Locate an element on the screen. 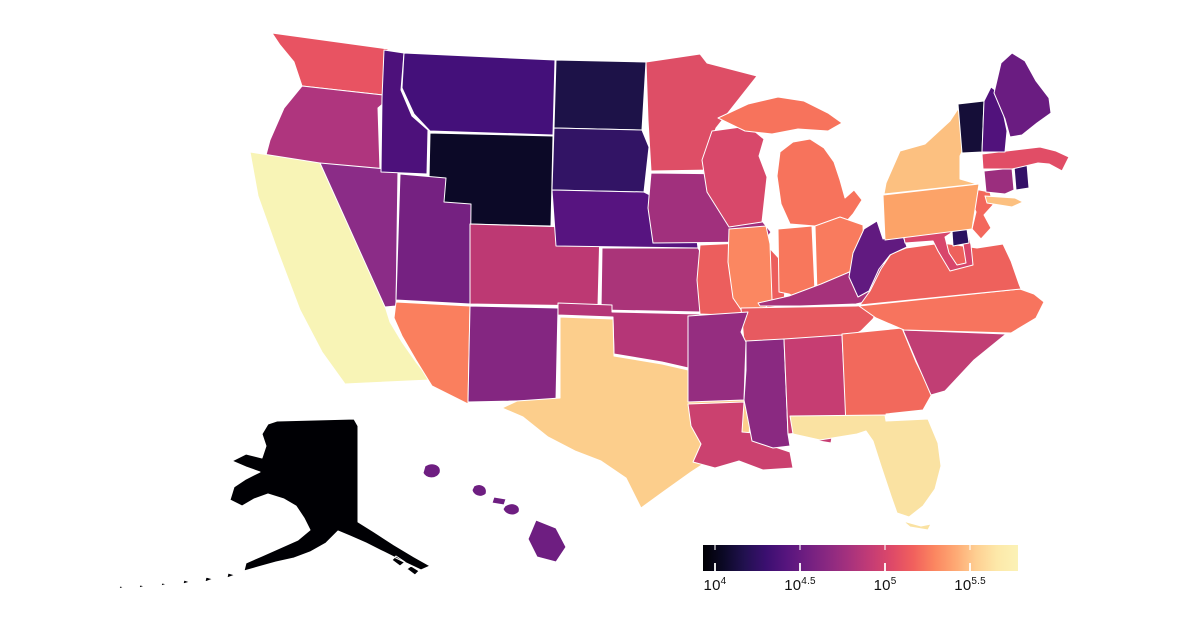  state-ut: Utah: 46000 is located at coordinates (433, 239).